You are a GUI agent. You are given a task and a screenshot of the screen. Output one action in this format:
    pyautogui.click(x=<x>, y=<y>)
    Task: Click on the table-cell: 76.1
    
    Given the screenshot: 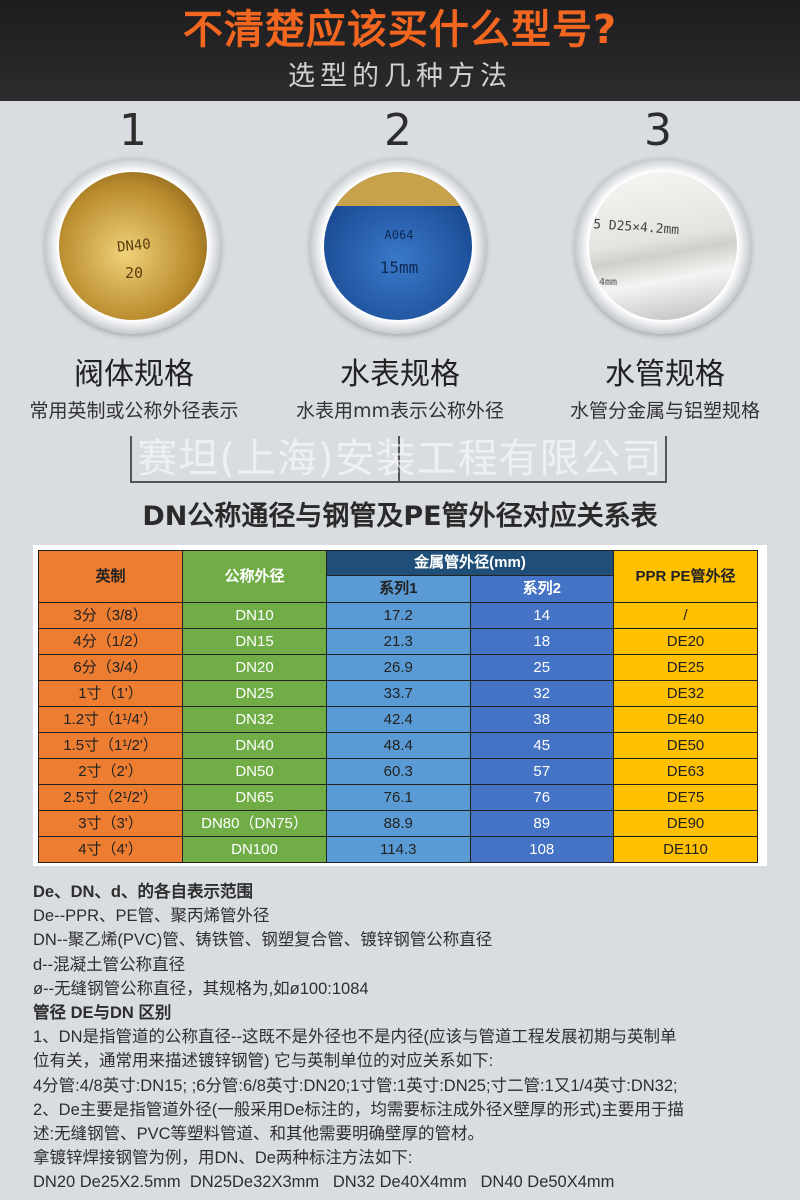 What is the action you would take?
    pyautogui.click(x=398, y=797)
    